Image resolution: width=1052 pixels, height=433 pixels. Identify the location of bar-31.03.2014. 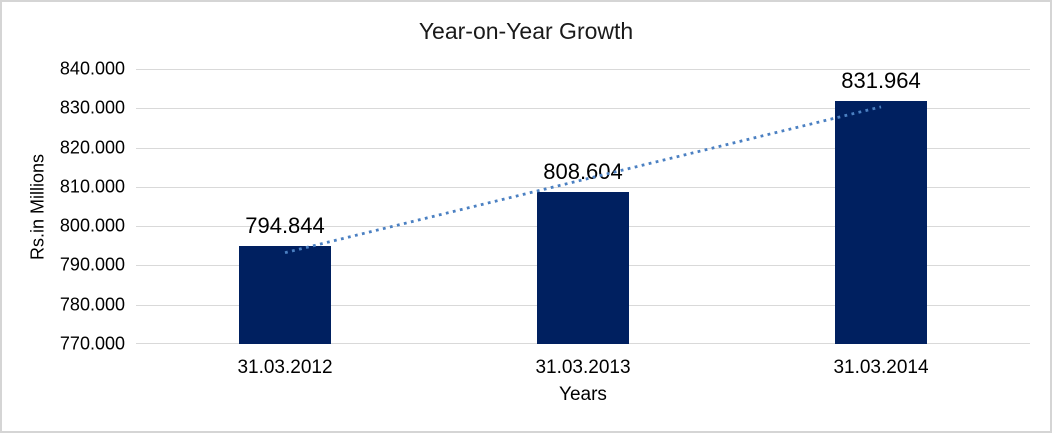
(881, 222).